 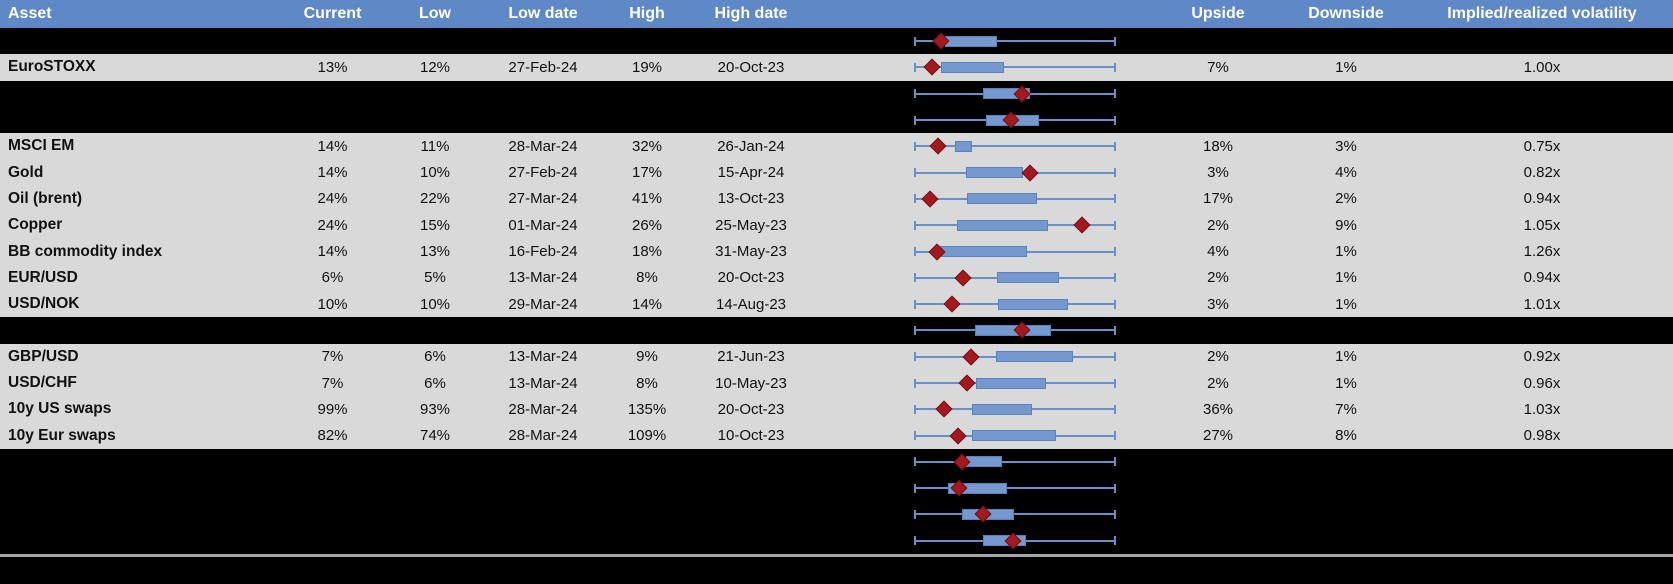 What do you see at coordinates (1218, 409) in the screenshot?
I see `cell-upside: 36%` at bounding box center [1218, 409].